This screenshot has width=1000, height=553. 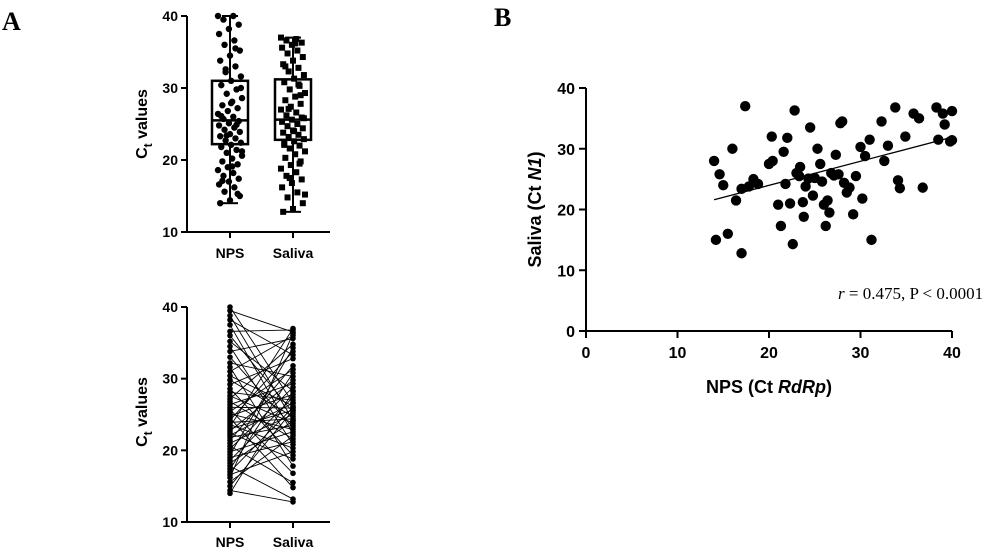 I want to click on pair-y-tick-label: 10, so click(x=170, y=522).